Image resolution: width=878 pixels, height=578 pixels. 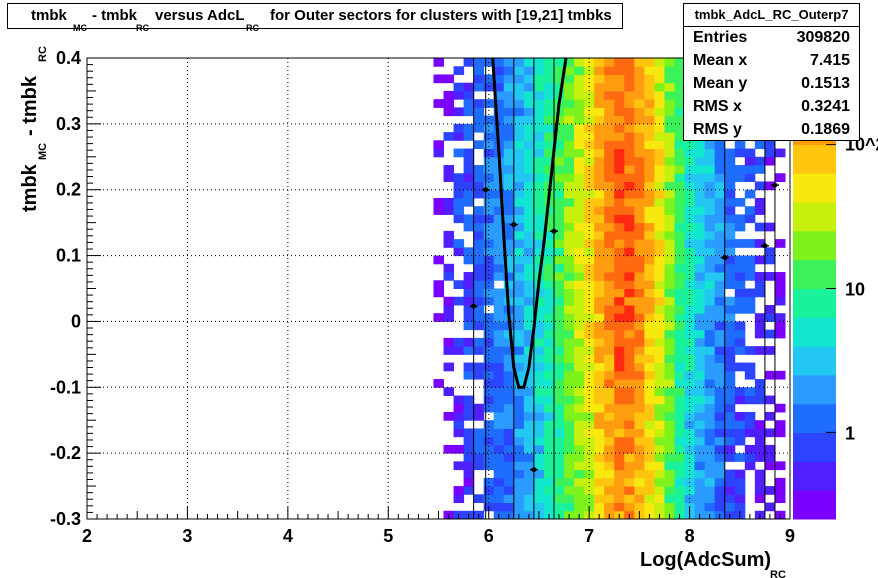 What do you see at coordinates (187, 536) in the screenshot?
I see `x-tick-label: 3` at bounding box center [187, 536].